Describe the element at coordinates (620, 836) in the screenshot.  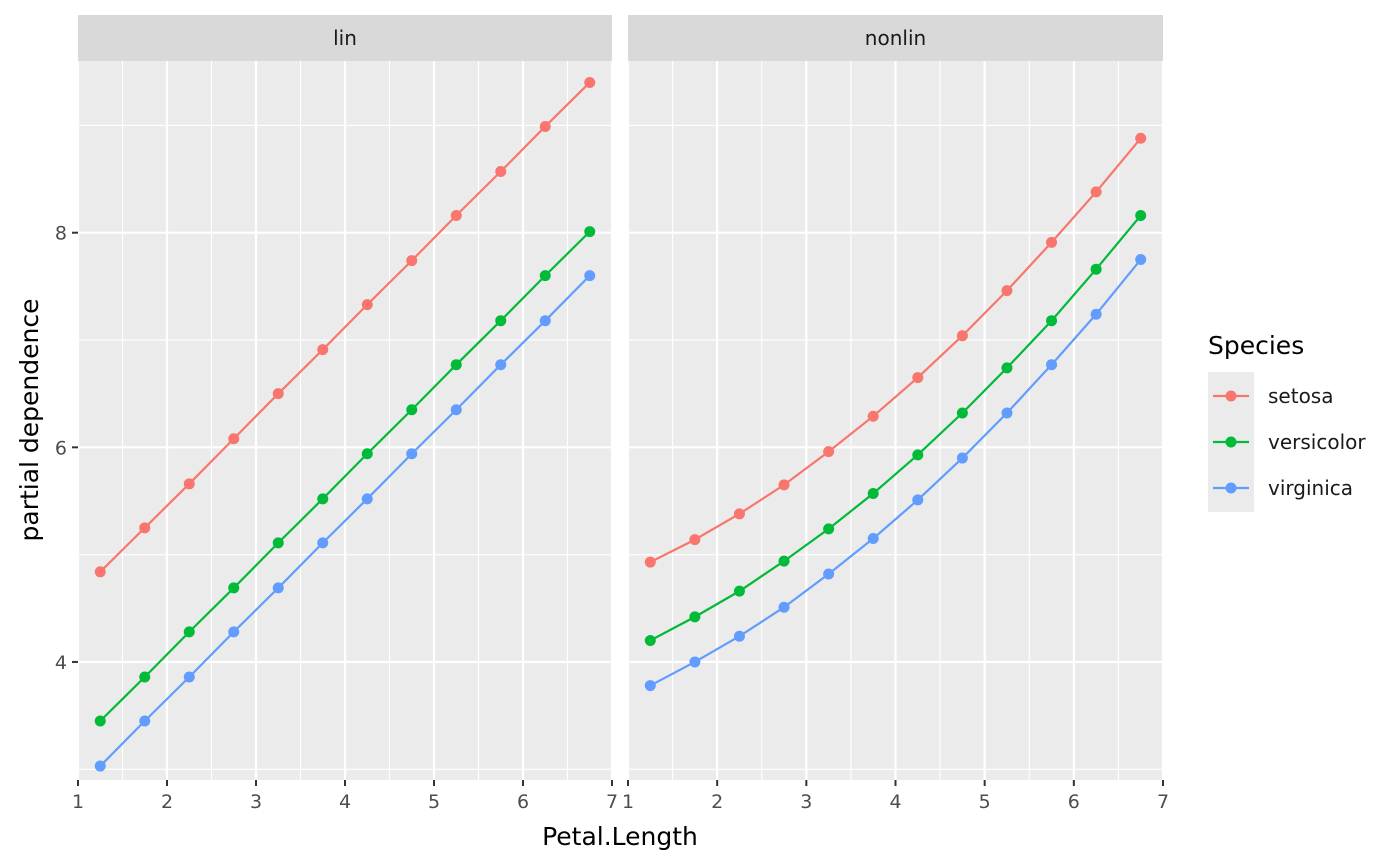
I see `x-axis-title: Petal.Length` at that location.